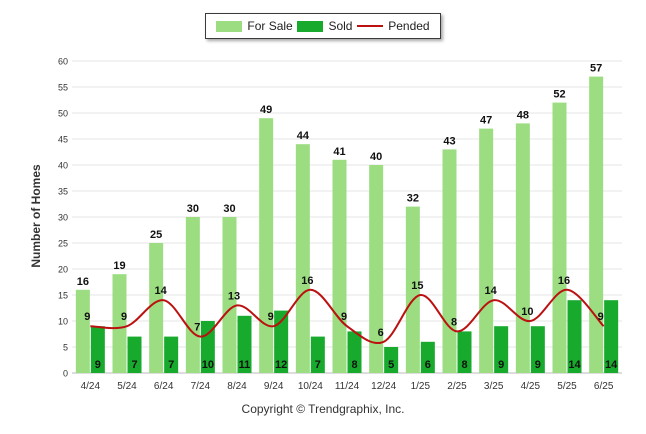 Image resolution: width=646 pixels, height=434 pixels. I want to click on y-tick-label: 50, so click(63, 114).